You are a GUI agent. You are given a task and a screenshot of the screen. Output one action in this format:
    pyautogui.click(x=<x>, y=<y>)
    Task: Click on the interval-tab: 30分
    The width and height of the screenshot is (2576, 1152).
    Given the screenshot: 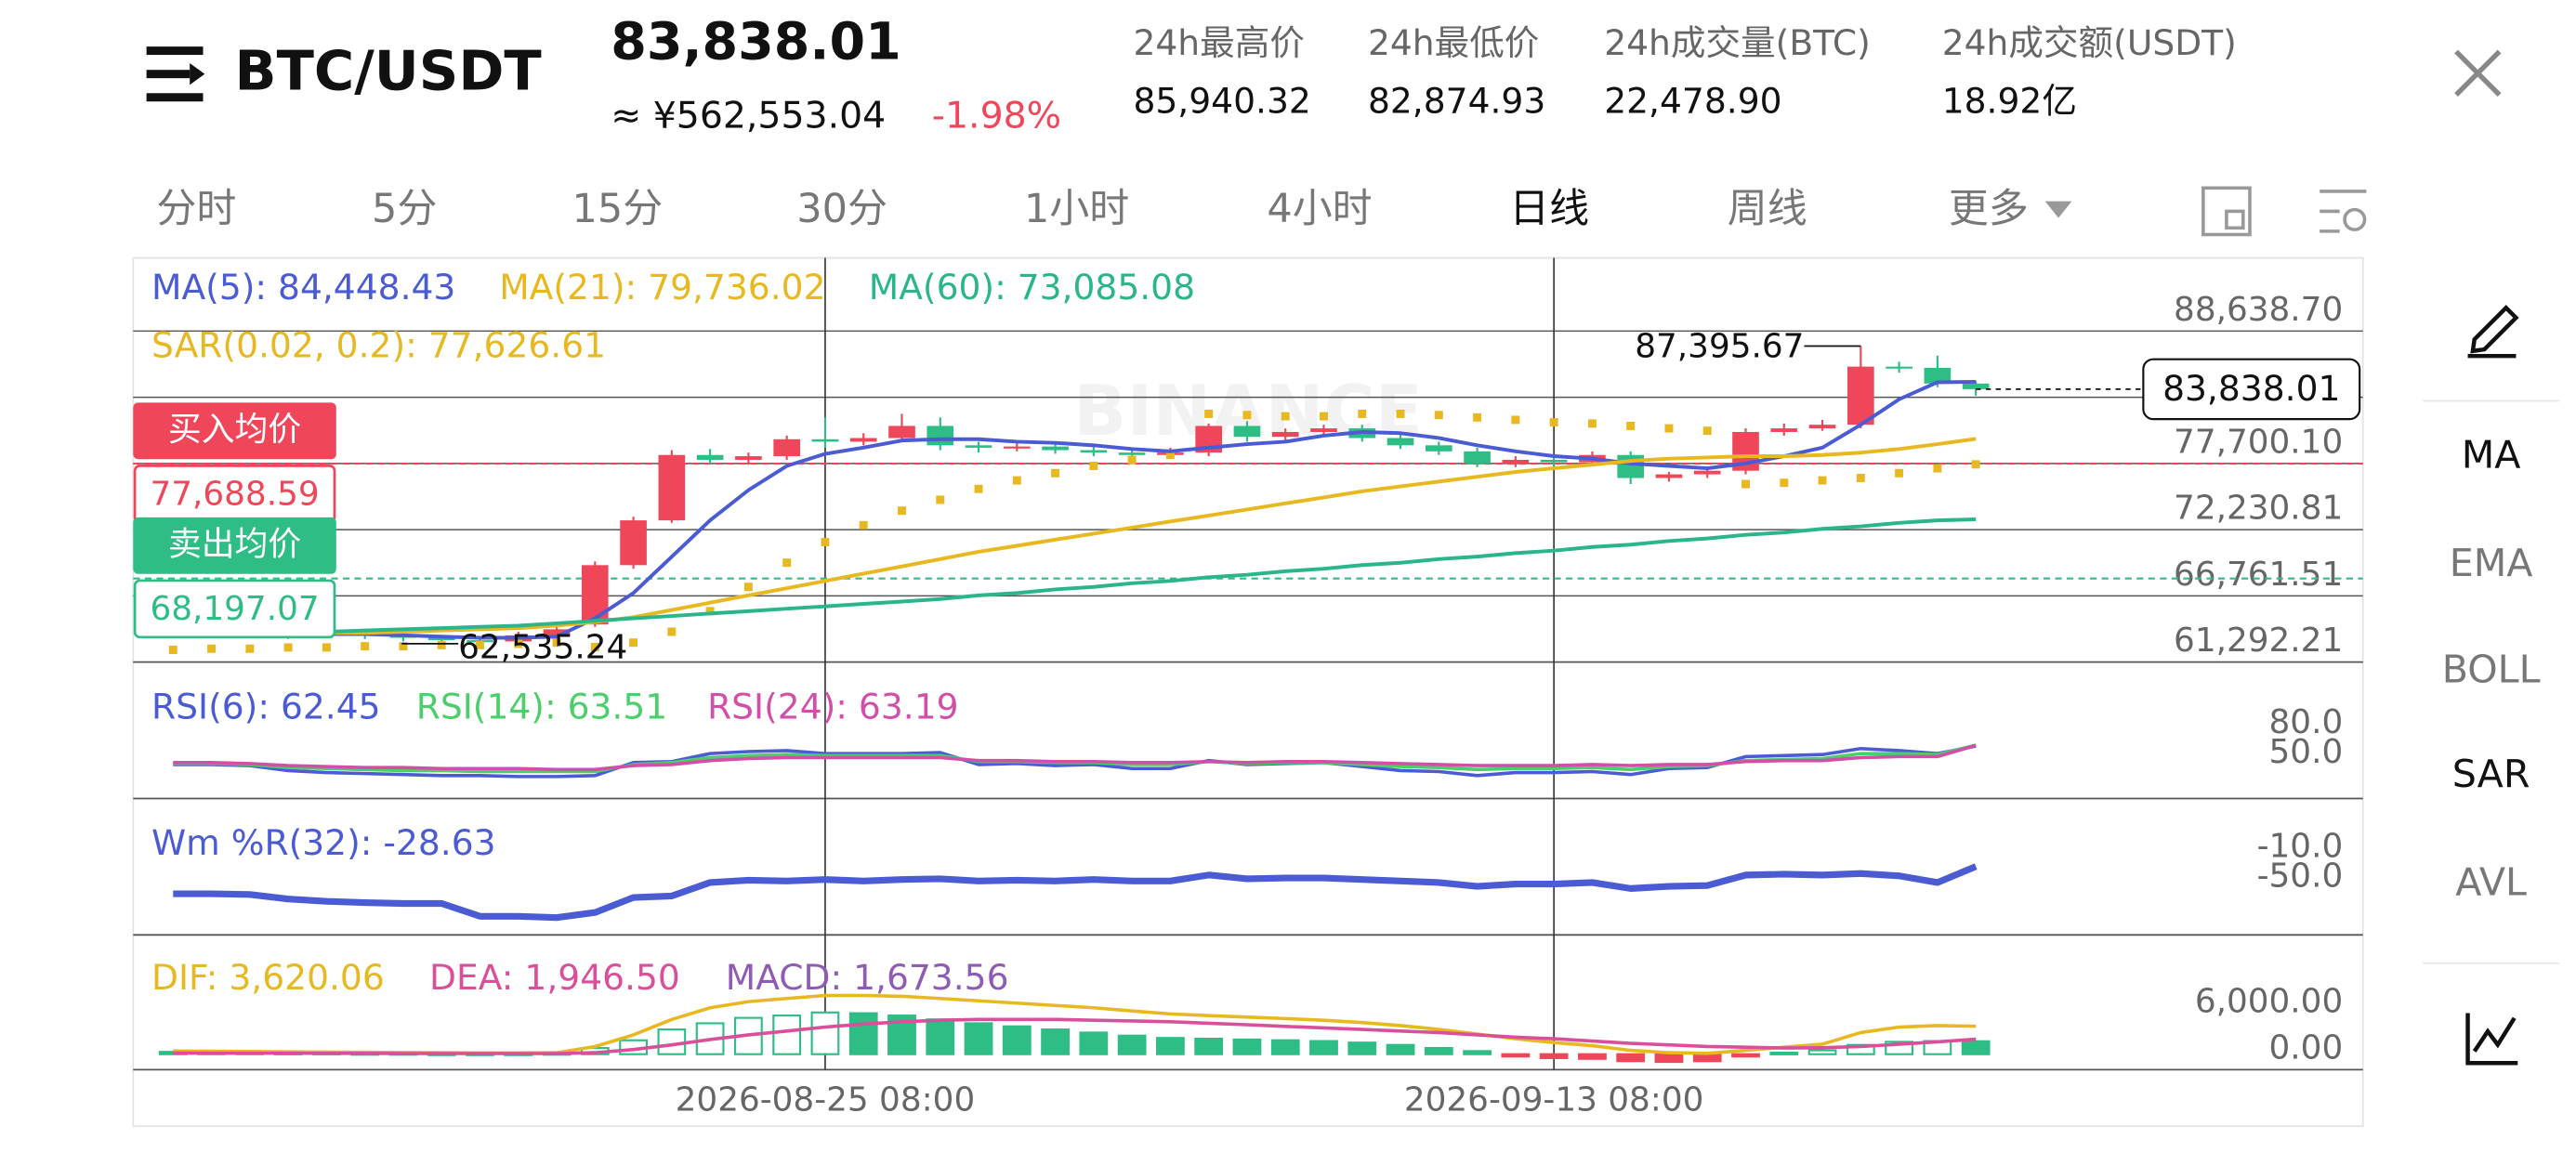 What is the action you would take?
    pyautogui.click(x=841, y=209)
    